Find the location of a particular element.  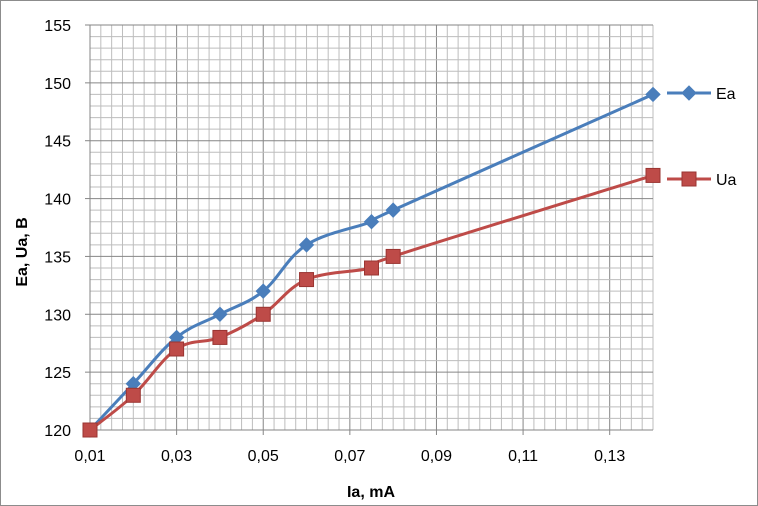

x-tick-labels: 0,01 0,03 0,05 0,07 0,09 0,11 0,13 is located at coordinates (349, 447).